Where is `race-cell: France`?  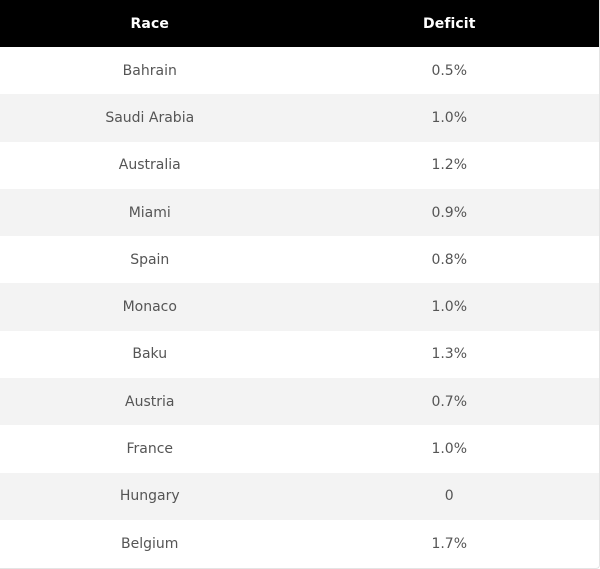 race-cell: France is located at coordinates (150, 449).